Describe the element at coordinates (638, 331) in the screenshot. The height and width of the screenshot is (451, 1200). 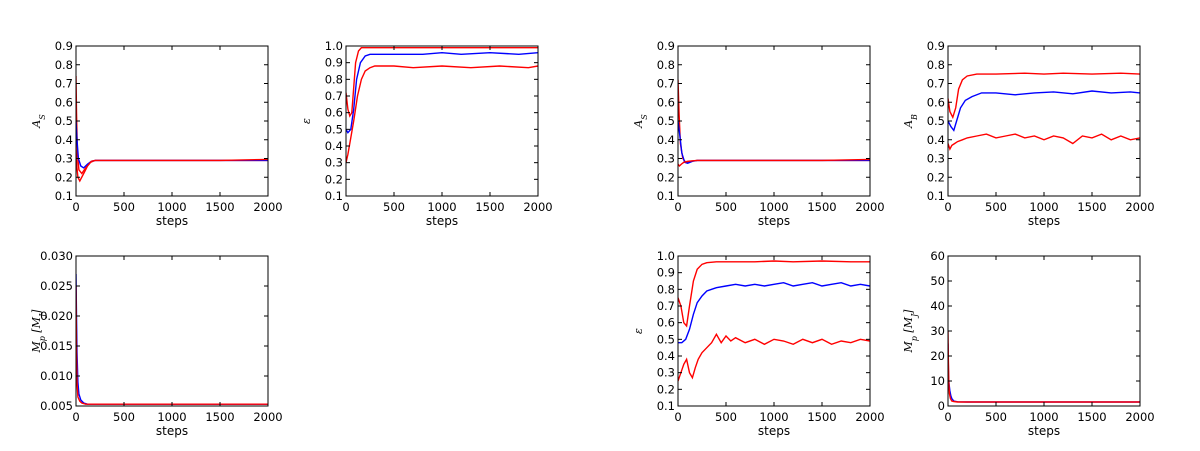
I see `y-axis-title: ε` at that location.